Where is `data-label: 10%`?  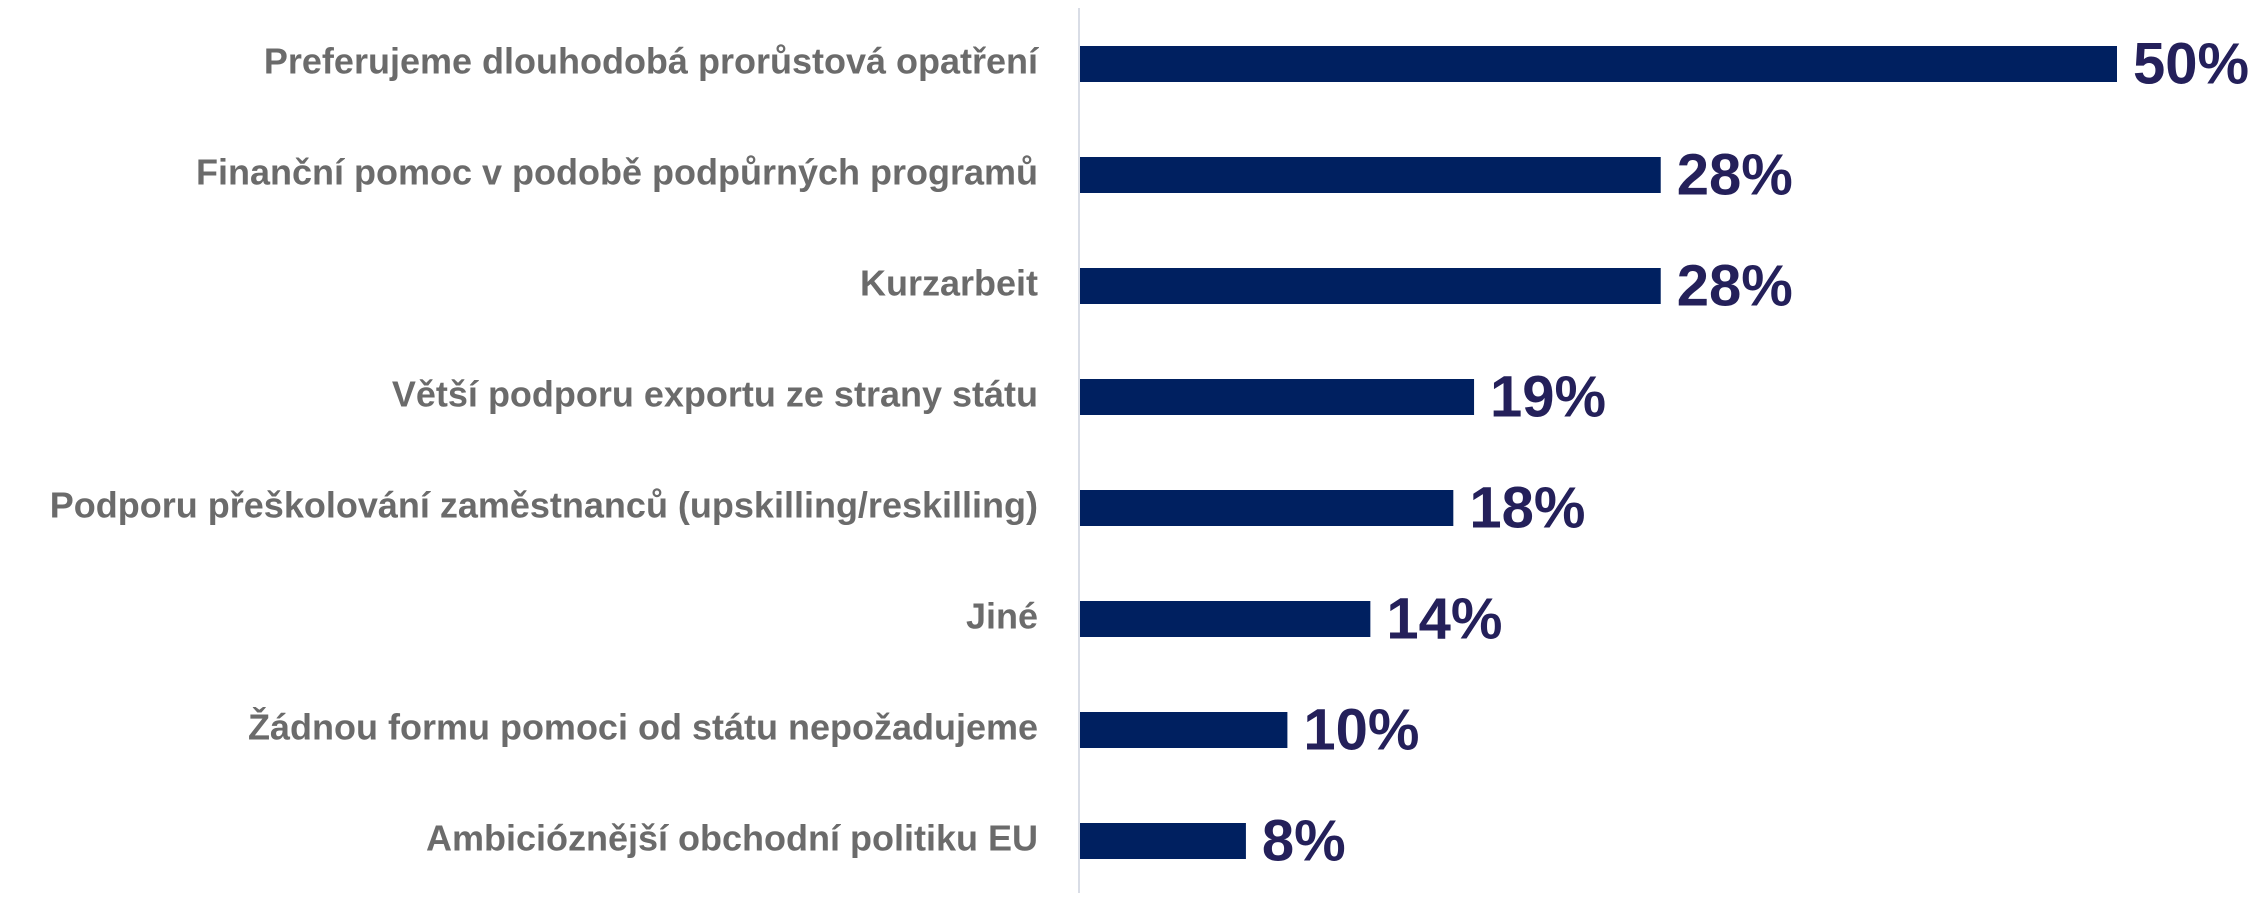
data-label: 10% is located at coordinates (1361, 729).